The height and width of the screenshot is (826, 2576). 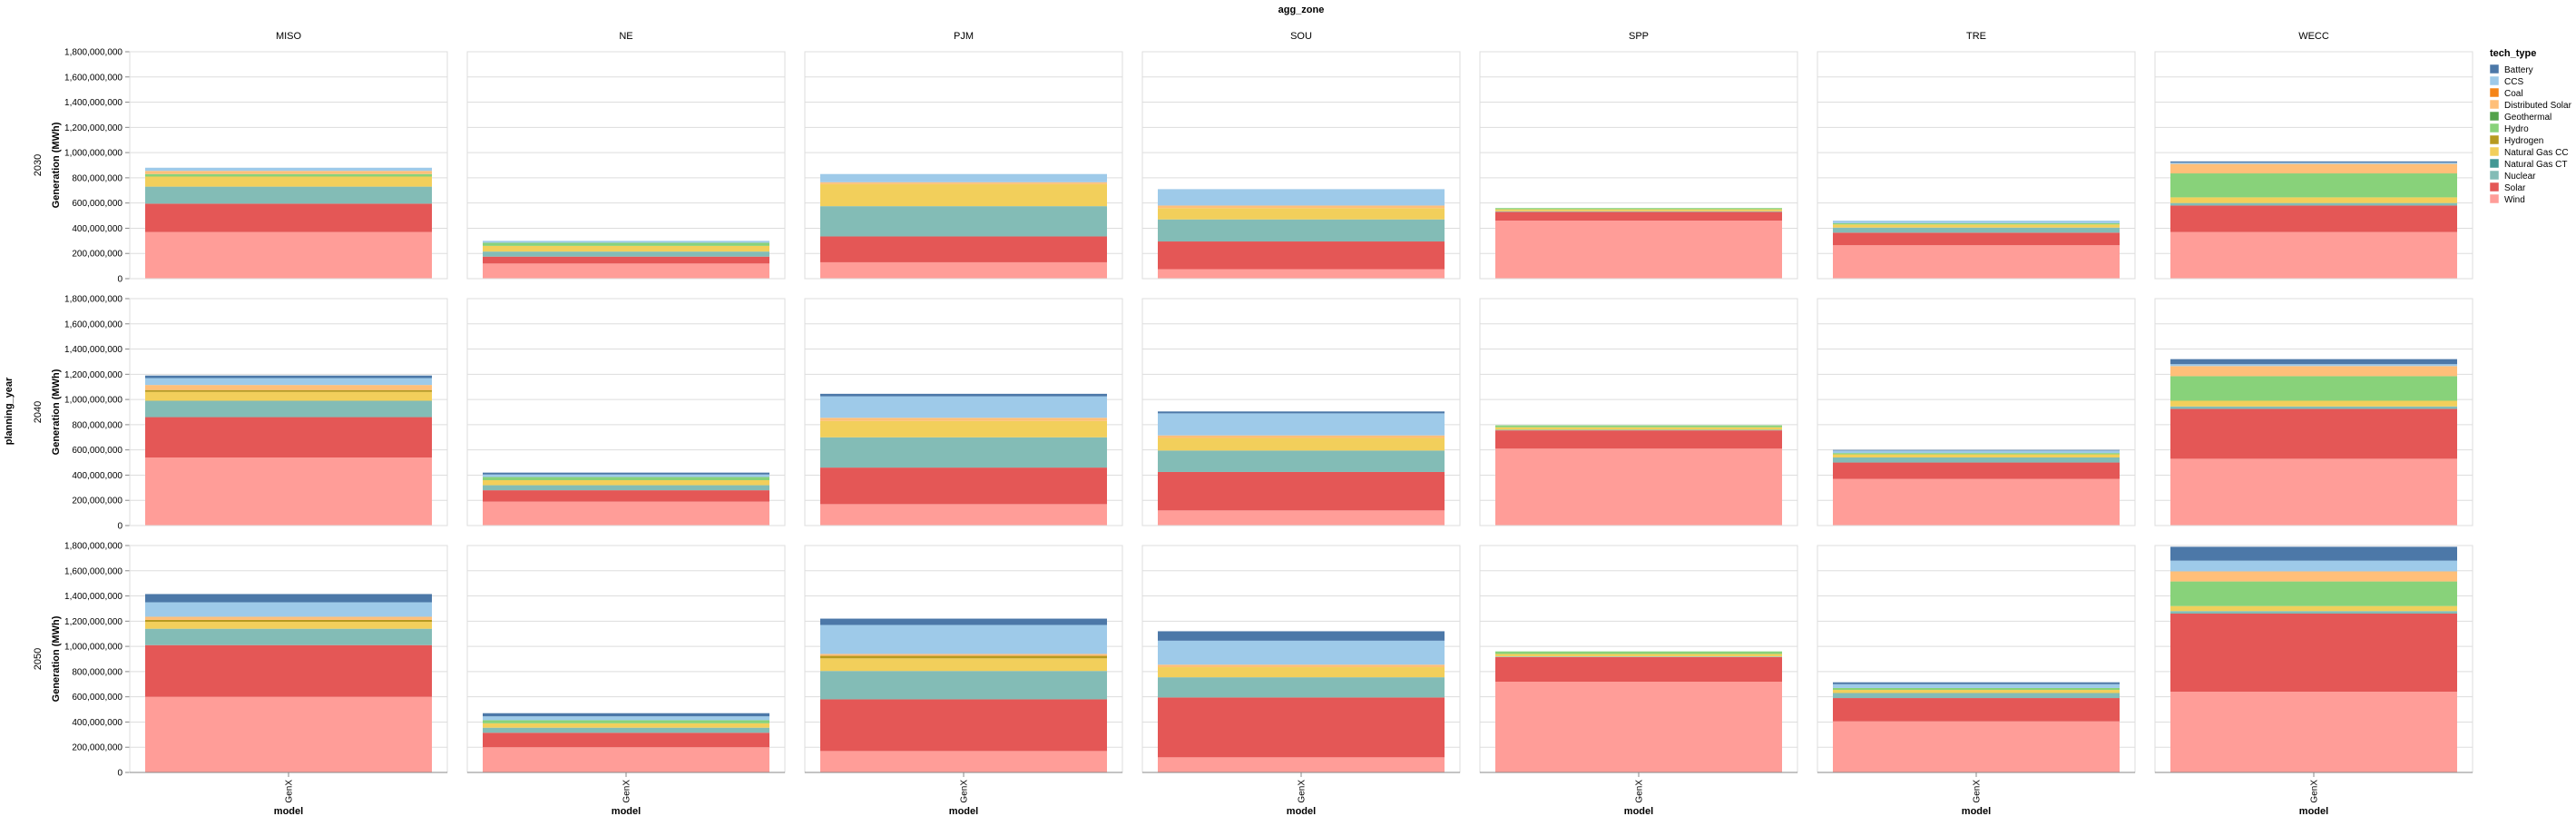 I want to click on panel-TRE-2030, so click(x=1976, y=165).